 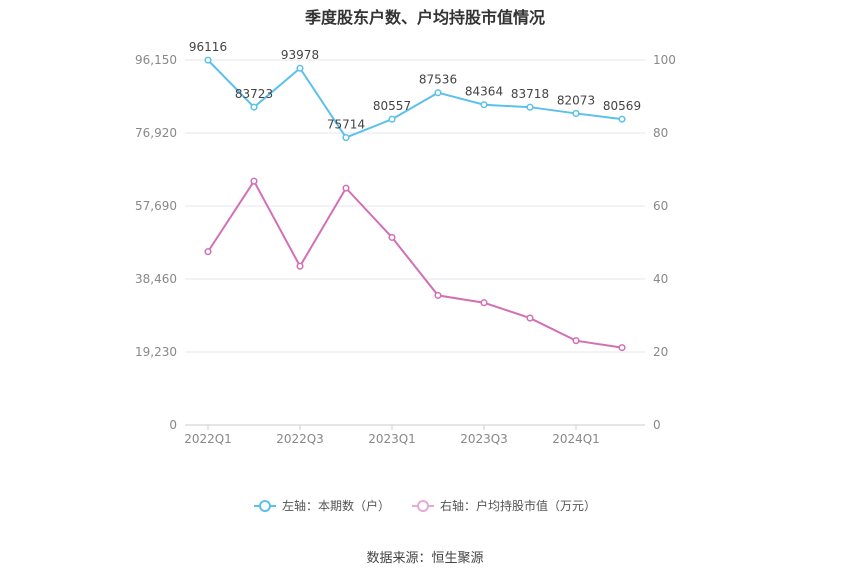 I want to click on chart-legend: 左轴：本期数（户） 右轴：户均持股市值（万元）, so click(x=425, y=505).